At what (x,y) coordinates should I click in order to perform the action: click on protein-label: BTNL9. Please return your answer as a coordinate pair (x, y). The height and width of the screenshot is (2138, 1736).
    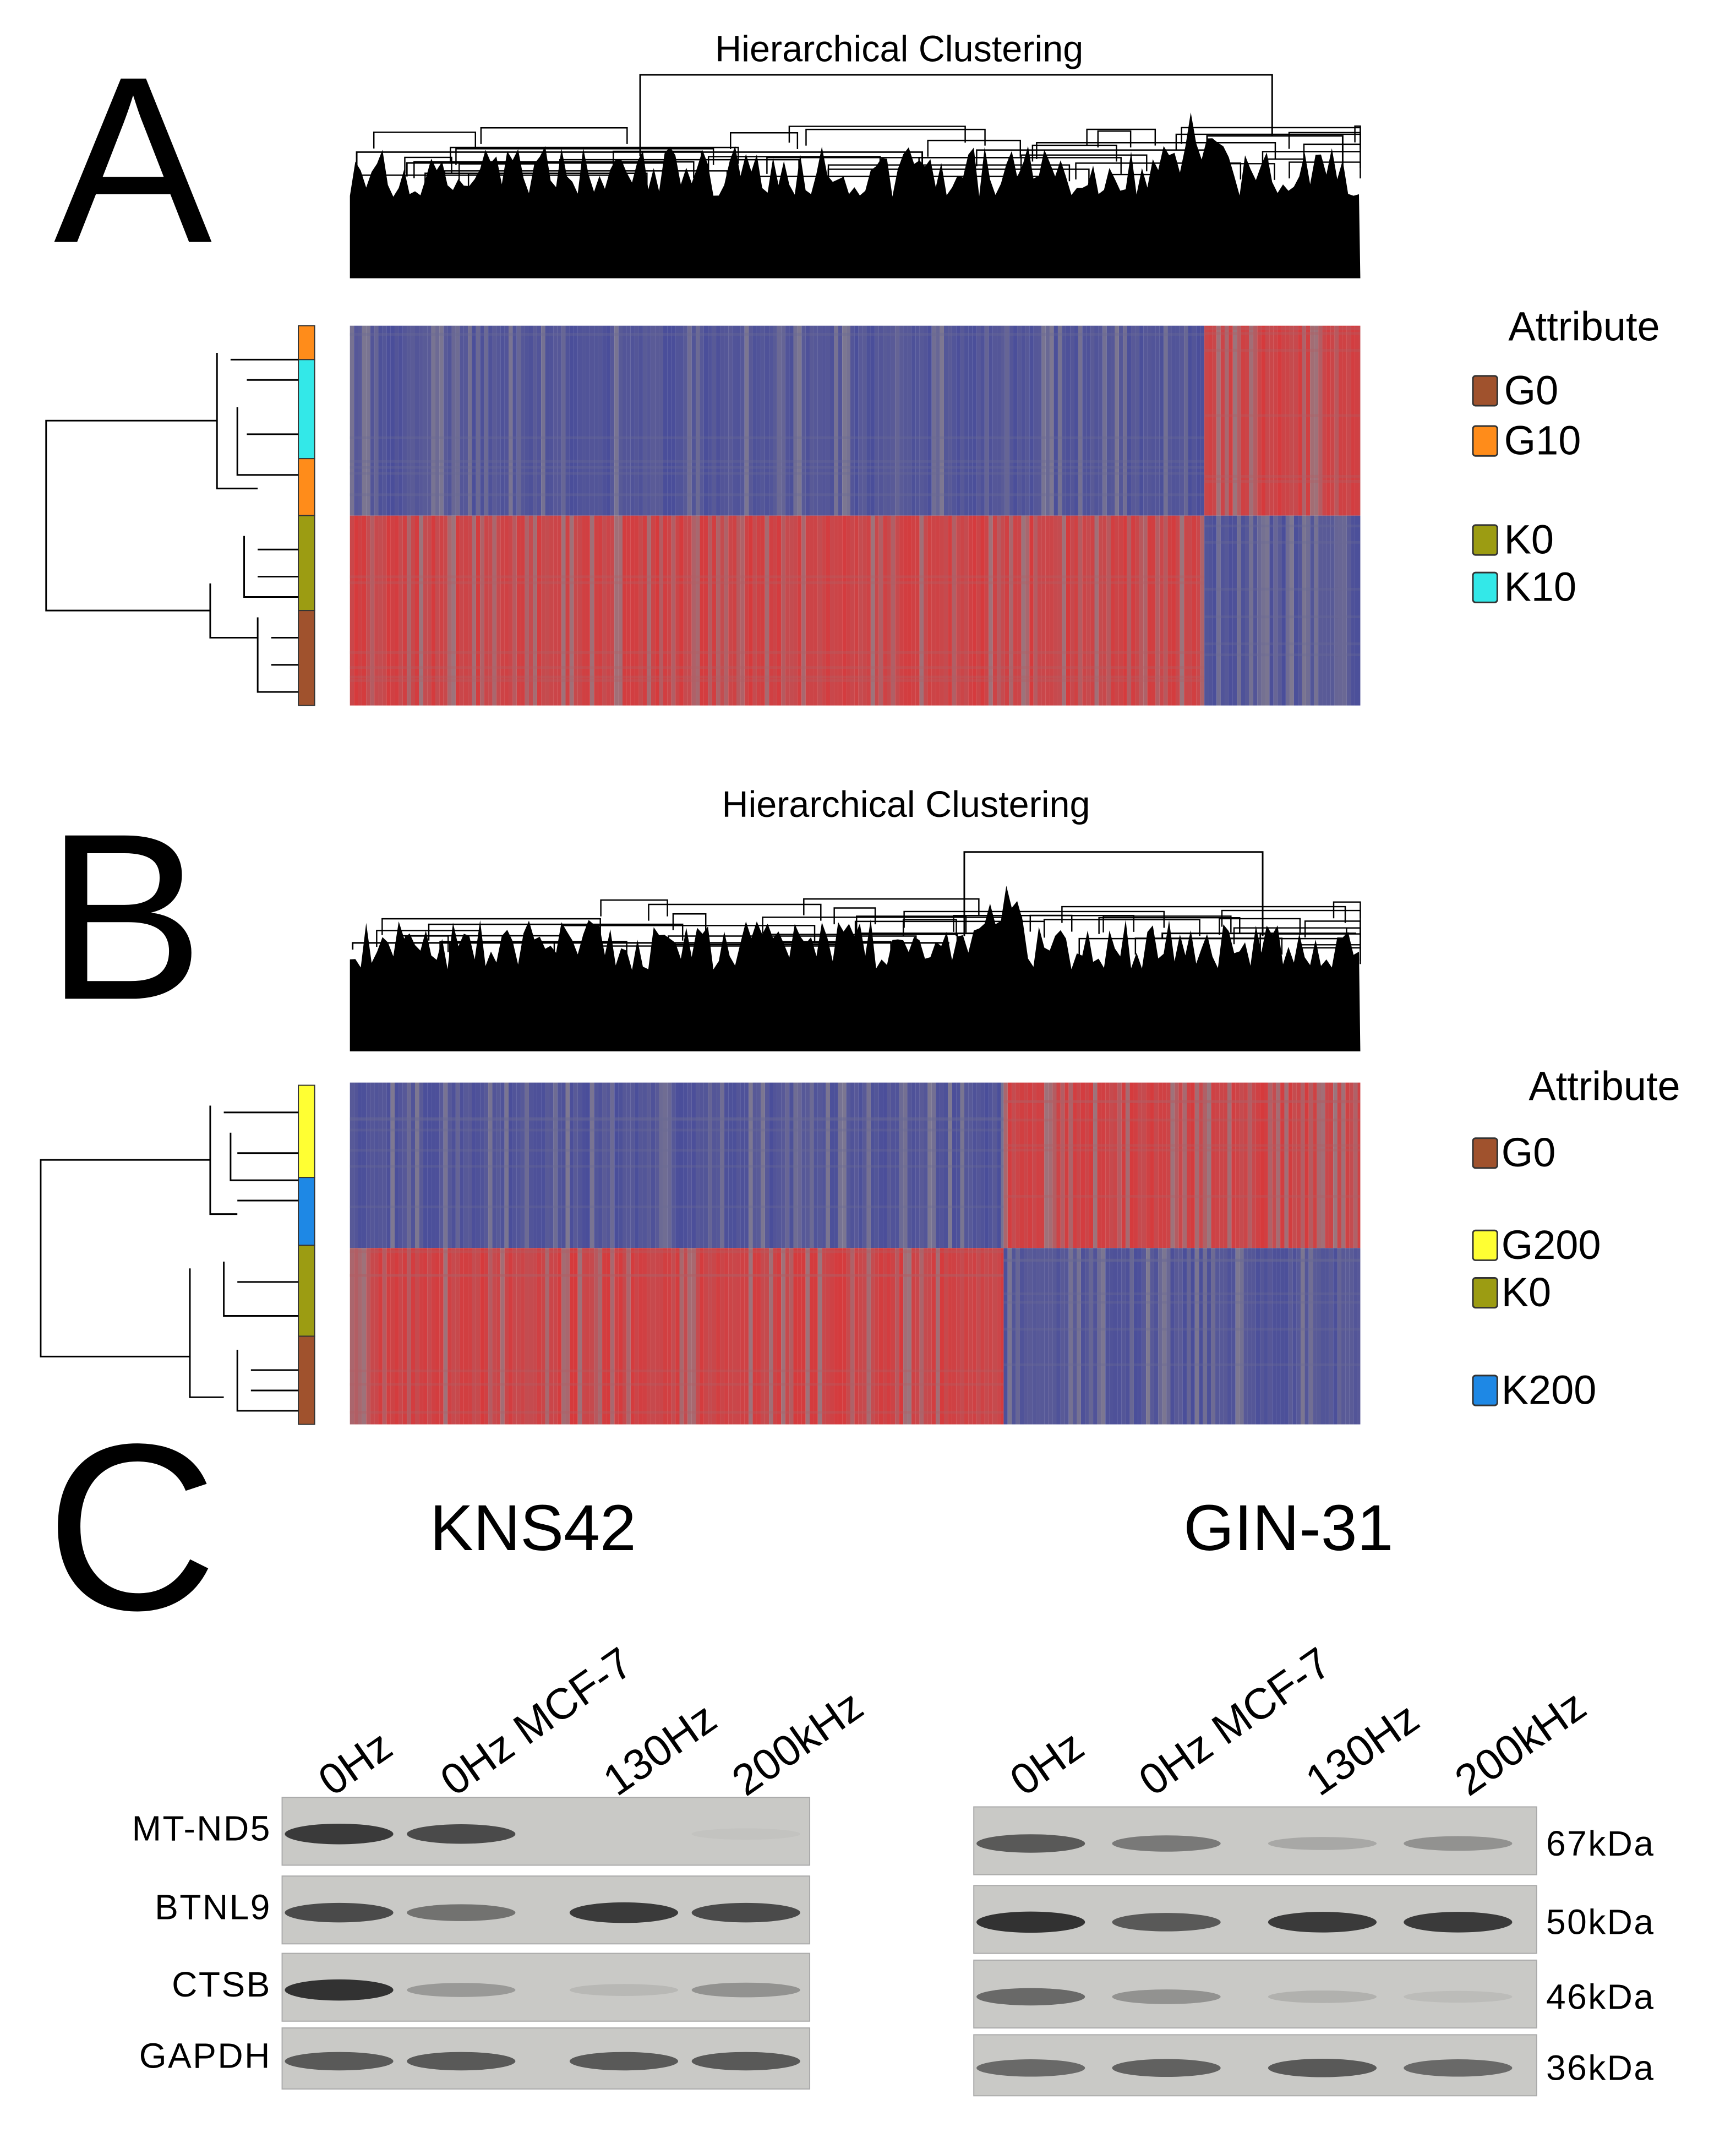
    Looking at the image, I should click on (213, 1908).